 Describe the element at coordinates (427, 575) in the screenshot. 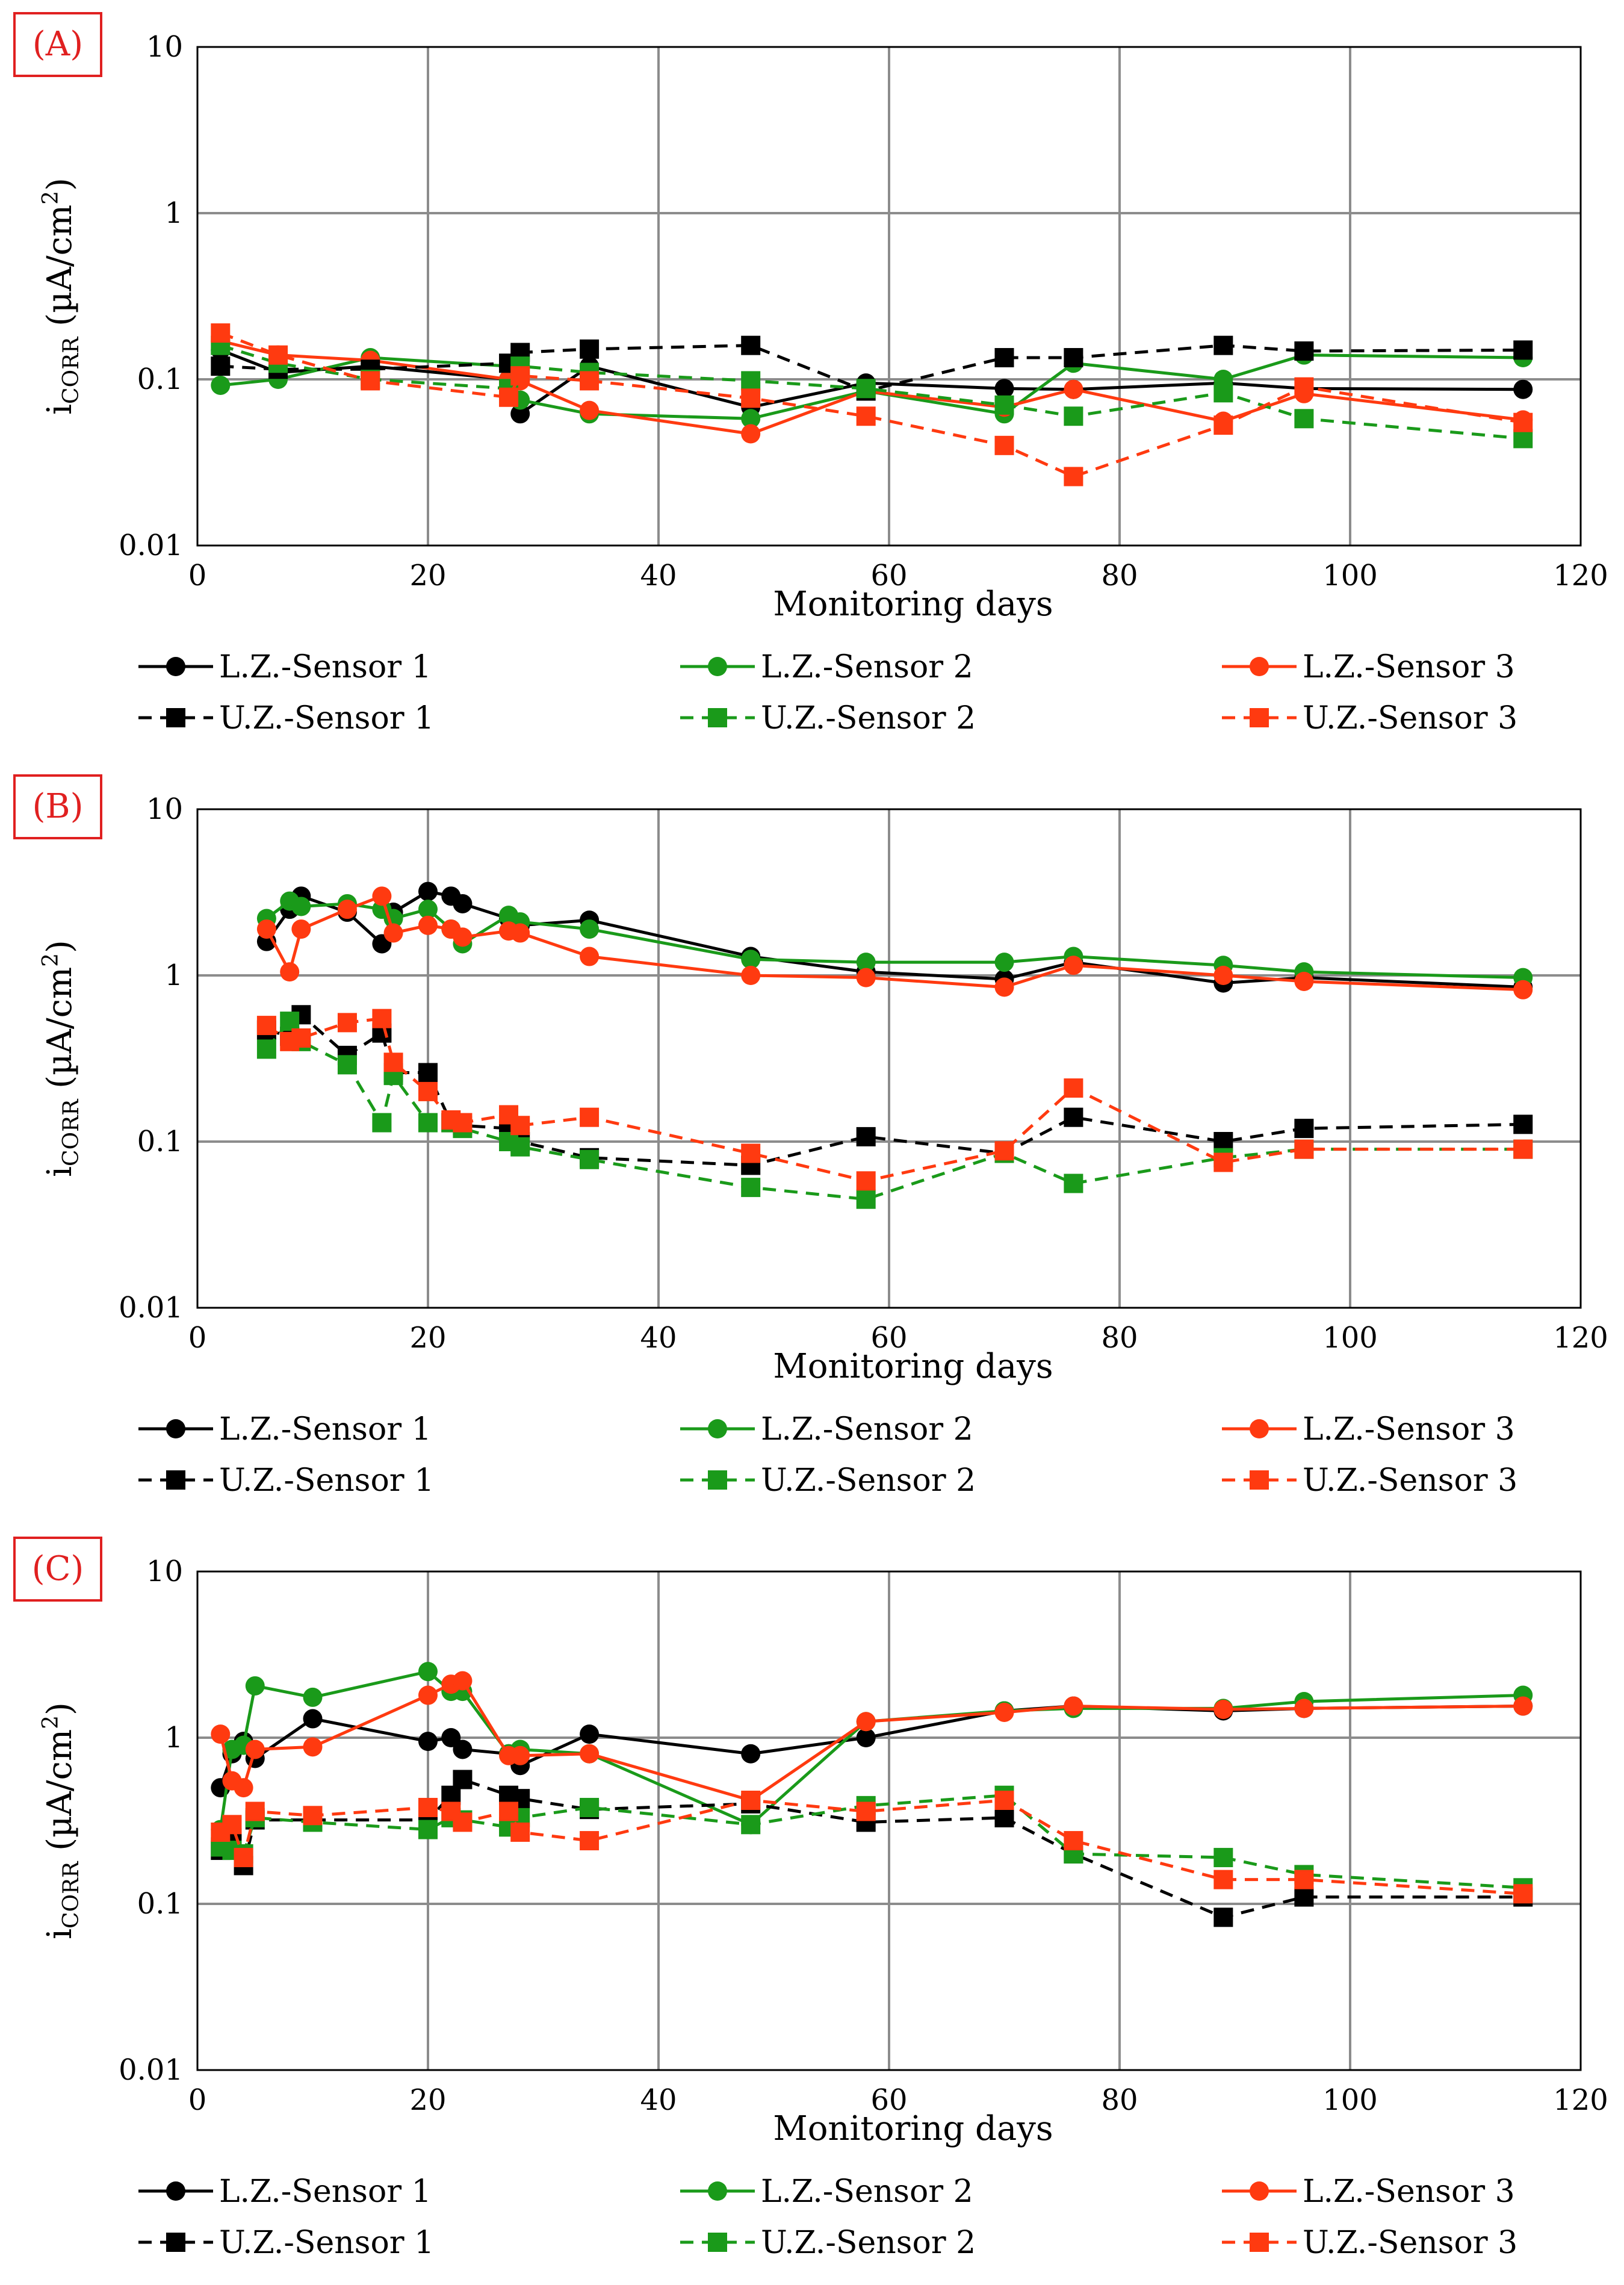

I see `x-tick-label: 20` at that location.